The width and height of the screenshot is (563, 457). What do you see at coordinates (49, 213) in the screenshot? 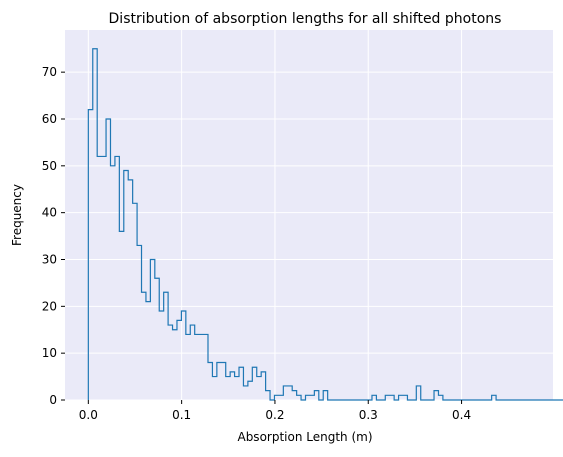
I see `y-tick-label: 40` at bounding box center [49, 213].